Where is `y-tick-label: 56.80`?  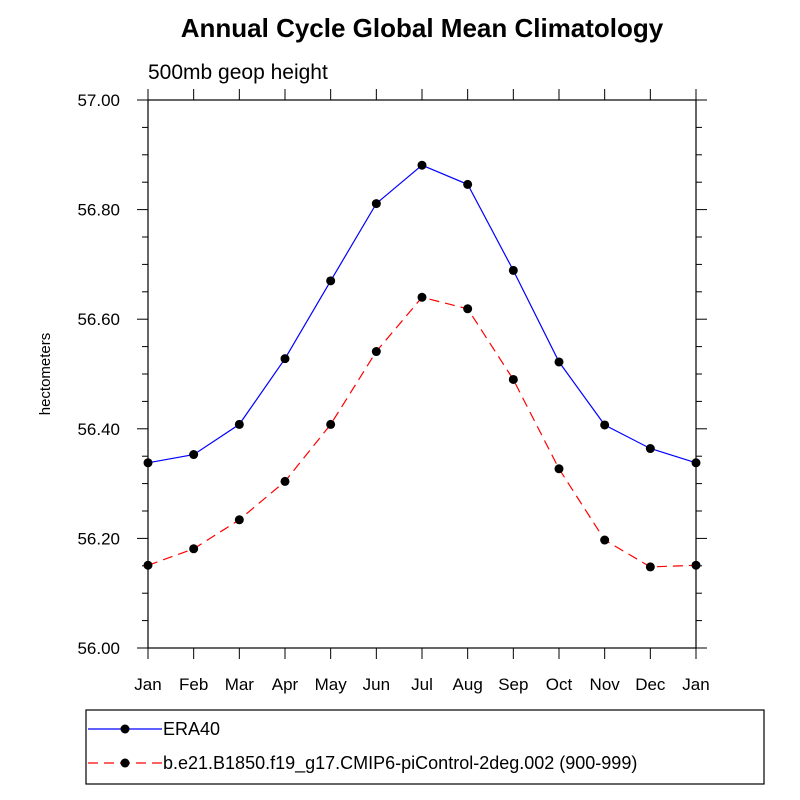 y-tick-label: 56.80 is located at coordinates (98, 210).